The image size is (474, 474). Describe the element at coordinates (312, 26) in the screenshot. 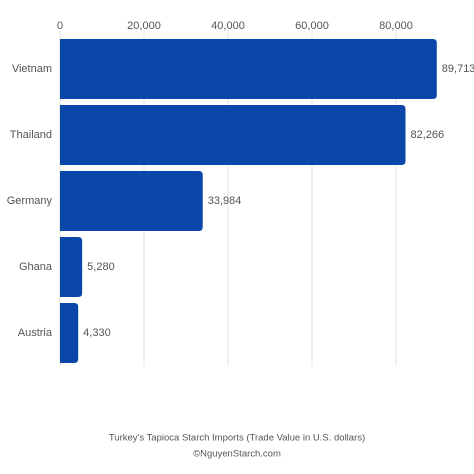

I see `x-tick-label: 60,000` at that location.